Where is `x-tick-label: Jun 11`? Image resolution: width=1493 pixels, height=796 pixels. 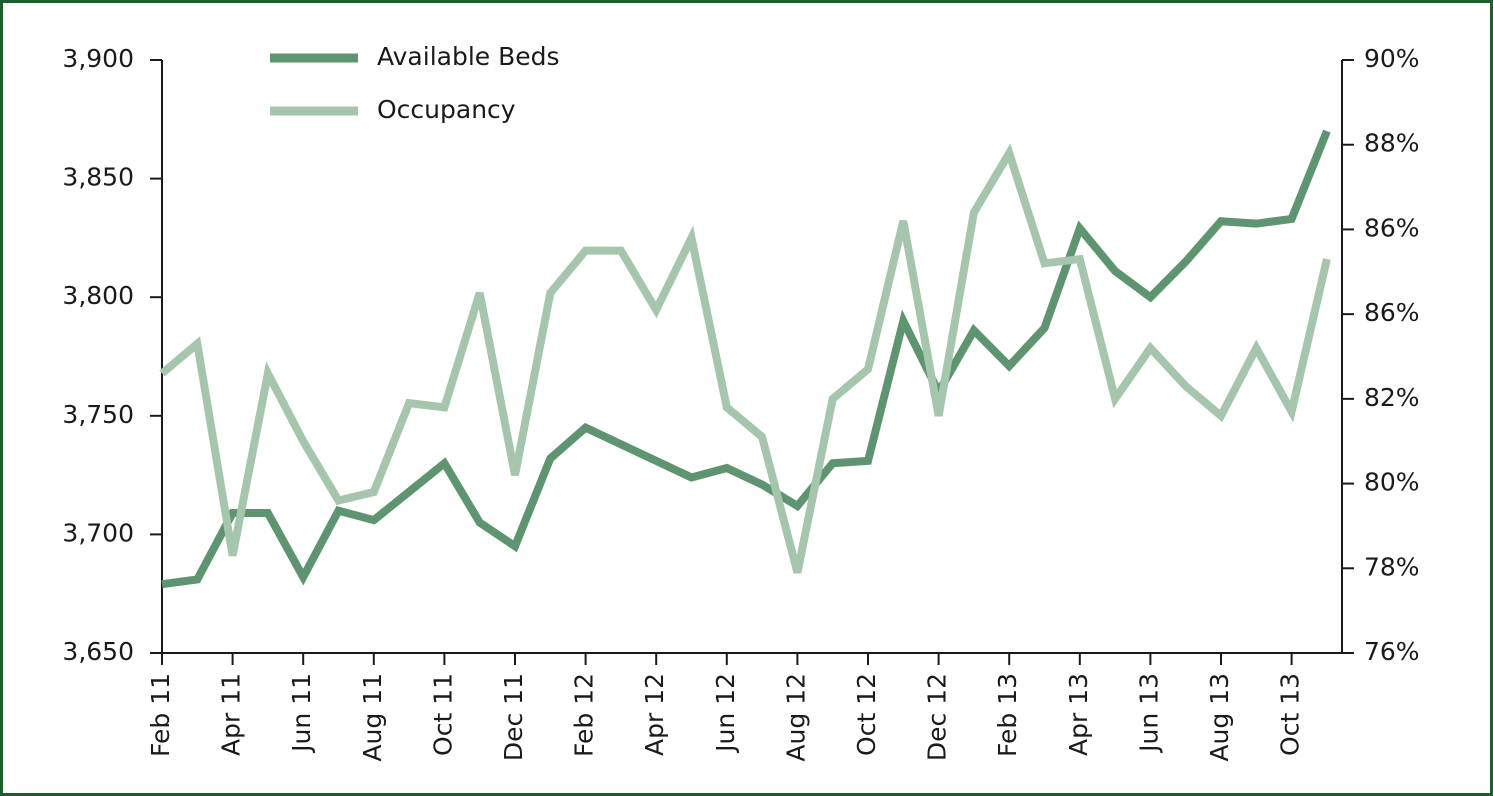
x-tick-label: Jun 11 is located at coordinates (301, 713).